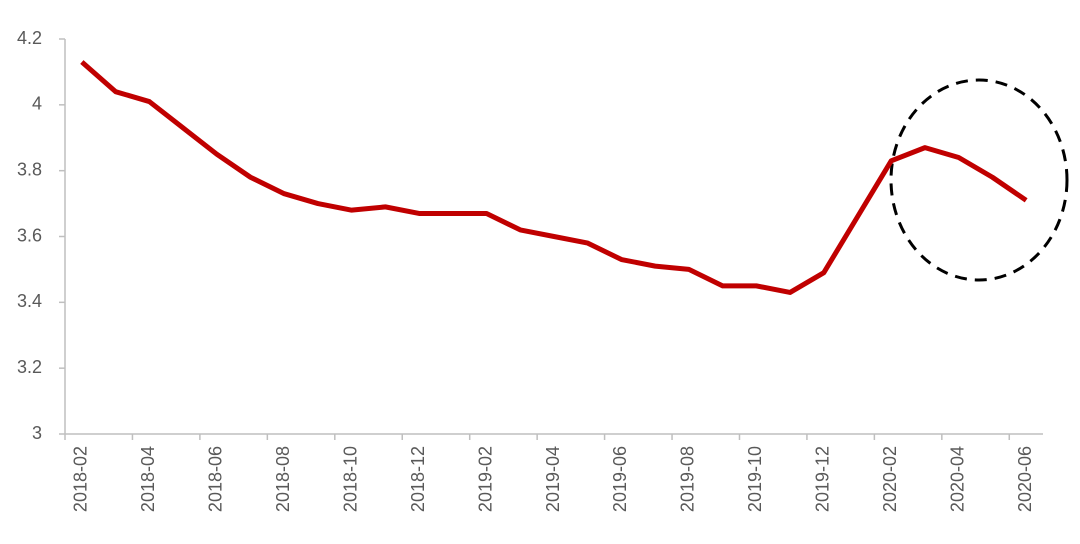 The width and height of the screenshot is (1080, 544). Describe the element at coordinates (29, 301) in the screenshot. I see `y-tick-label: 3.4` at that location.